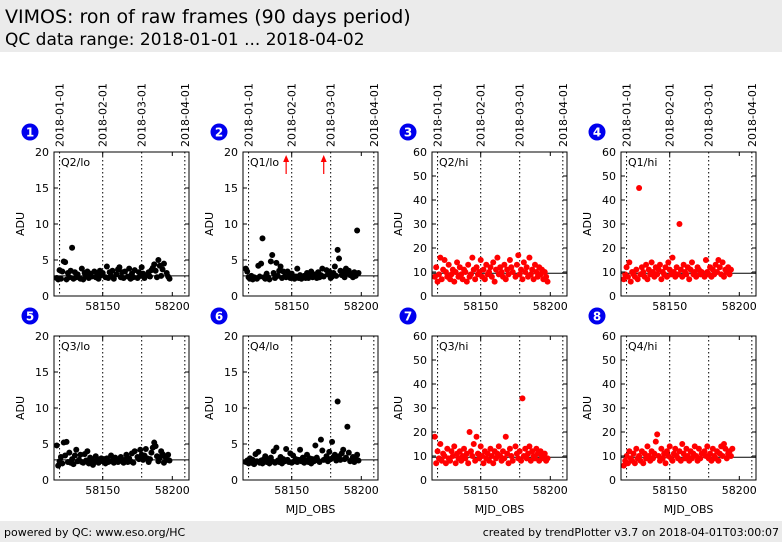 This screenshot has height=542, width=782. Describe the element at coordinates (597, 316) in the screenshot. I see `panel-number-badge` at that location.